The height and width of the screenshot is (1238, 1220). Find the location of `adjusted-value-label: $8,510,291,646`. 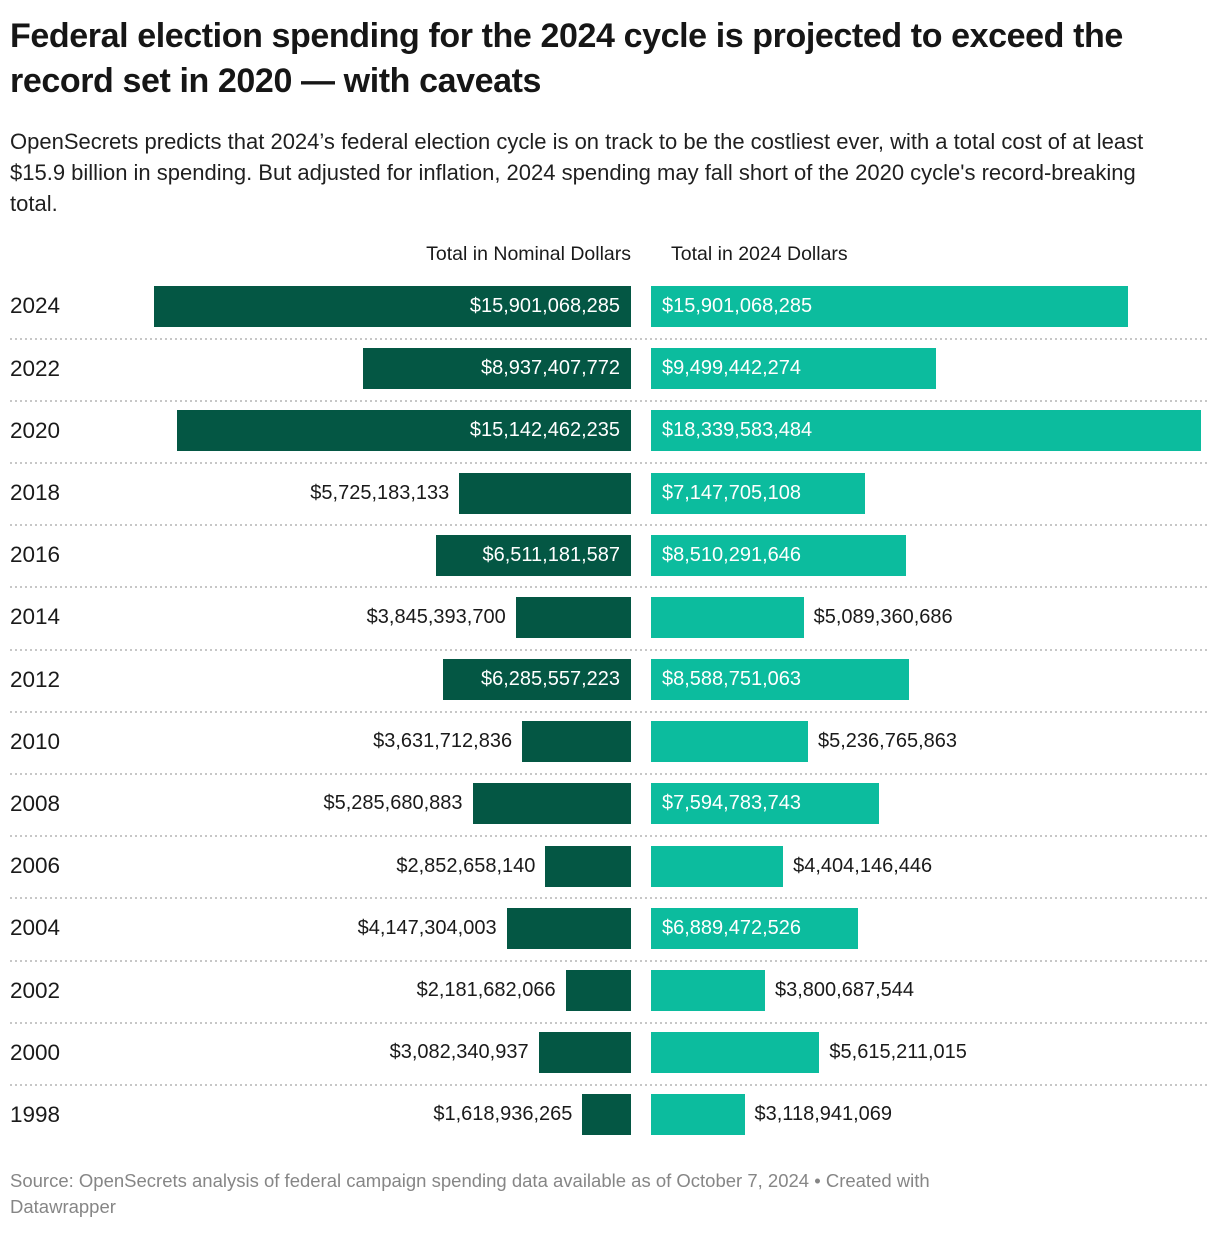

adjusted-value-label: $8,510,291,646 is located at coordinates (732, 554).